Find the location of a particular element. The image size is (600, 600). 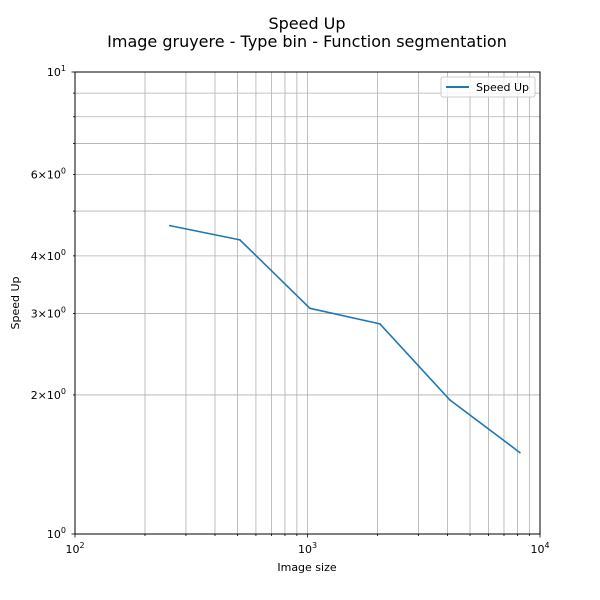

legend-box is located at coordinates (488, 87).